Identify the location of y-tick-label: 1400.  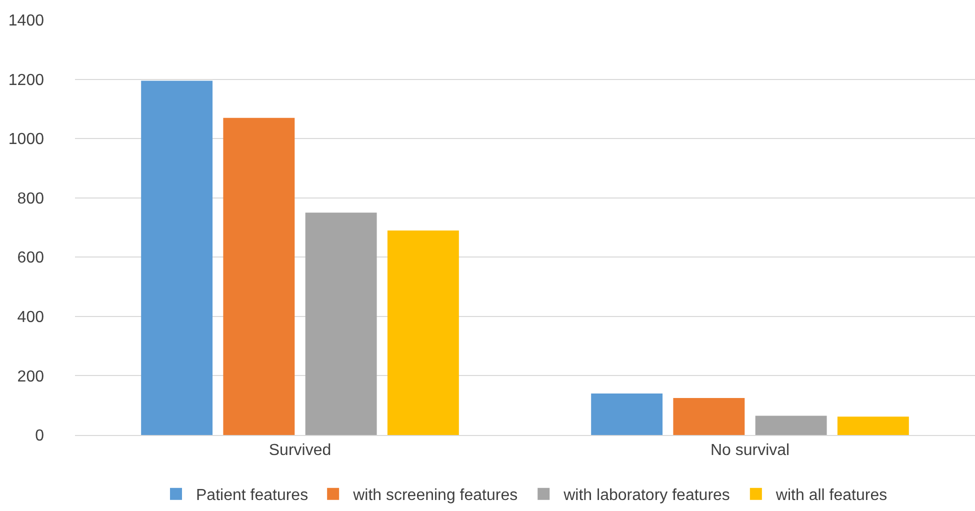
(26, 21).